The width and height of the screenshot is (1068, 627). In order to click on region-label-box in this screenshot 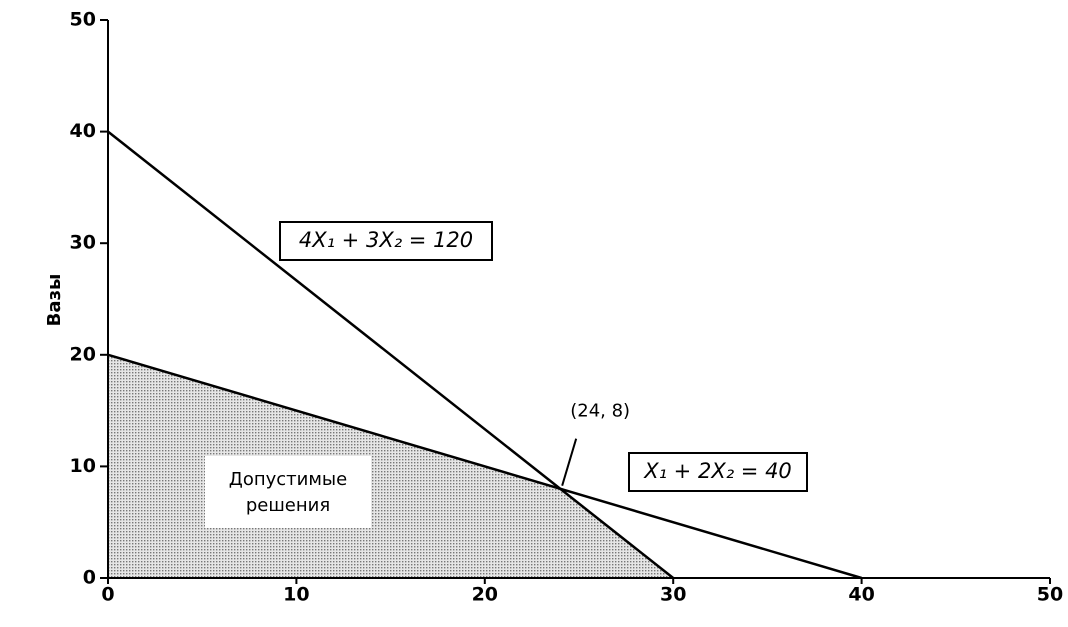, I will do `click(288, 492)`.